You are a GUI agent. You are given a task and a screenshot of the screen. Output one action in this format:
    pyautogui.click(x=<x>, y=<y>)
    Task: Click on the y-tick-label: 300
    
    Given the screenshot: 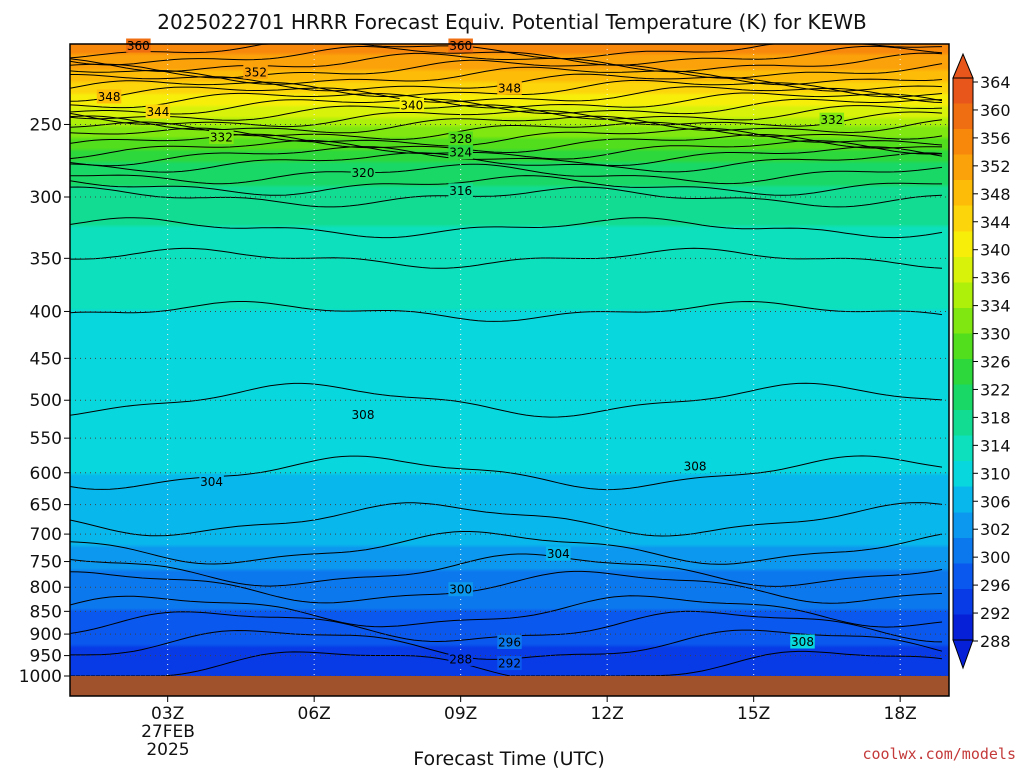 What is the action you would take?
    pyautogui.click(x=46, y=198)
    